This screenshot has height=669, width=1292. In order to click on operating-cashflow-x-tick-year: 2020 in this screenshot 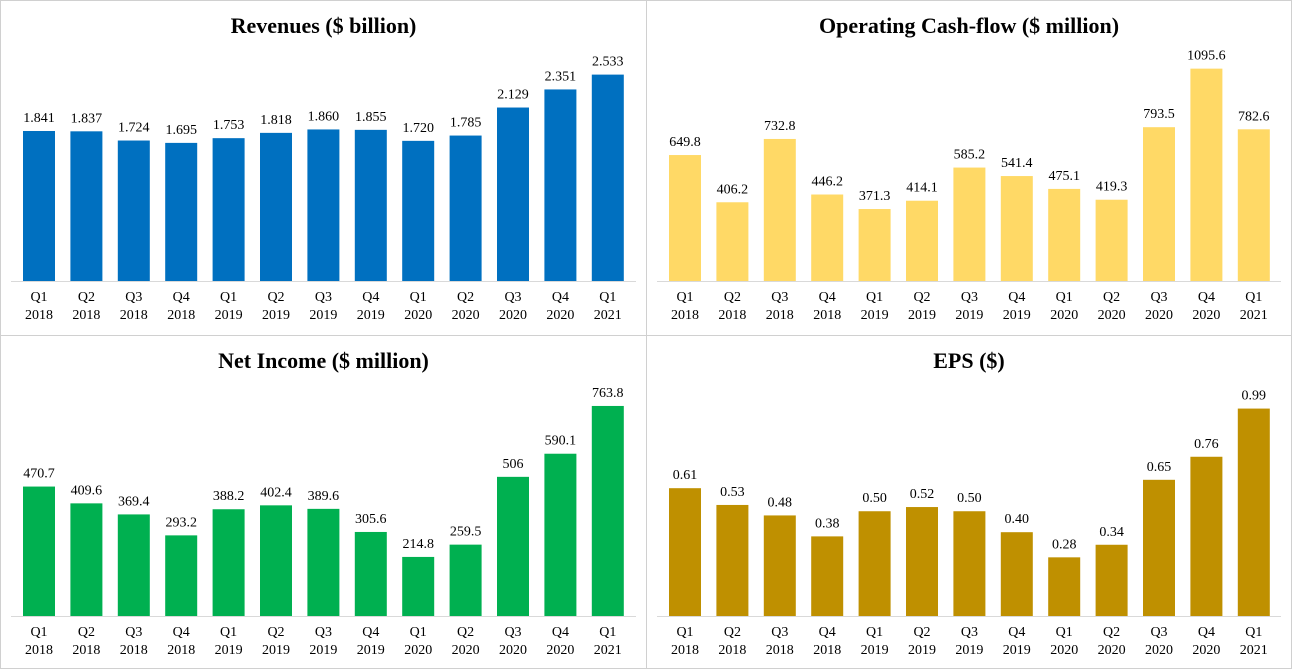, I will do `click(1112, 315)`.